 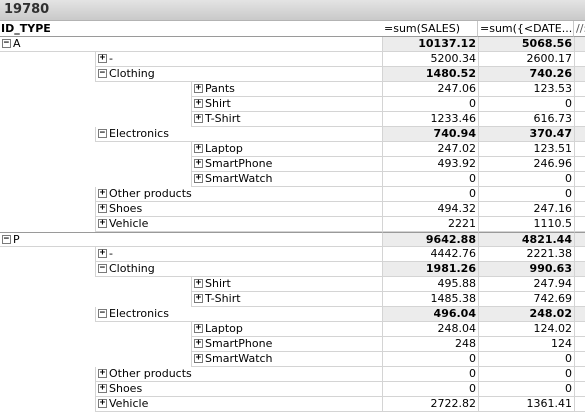 What do you see at coordinates (526, 209) in the screenshot?
I see `date-value: 247.16` at bounding box center [526, 209].